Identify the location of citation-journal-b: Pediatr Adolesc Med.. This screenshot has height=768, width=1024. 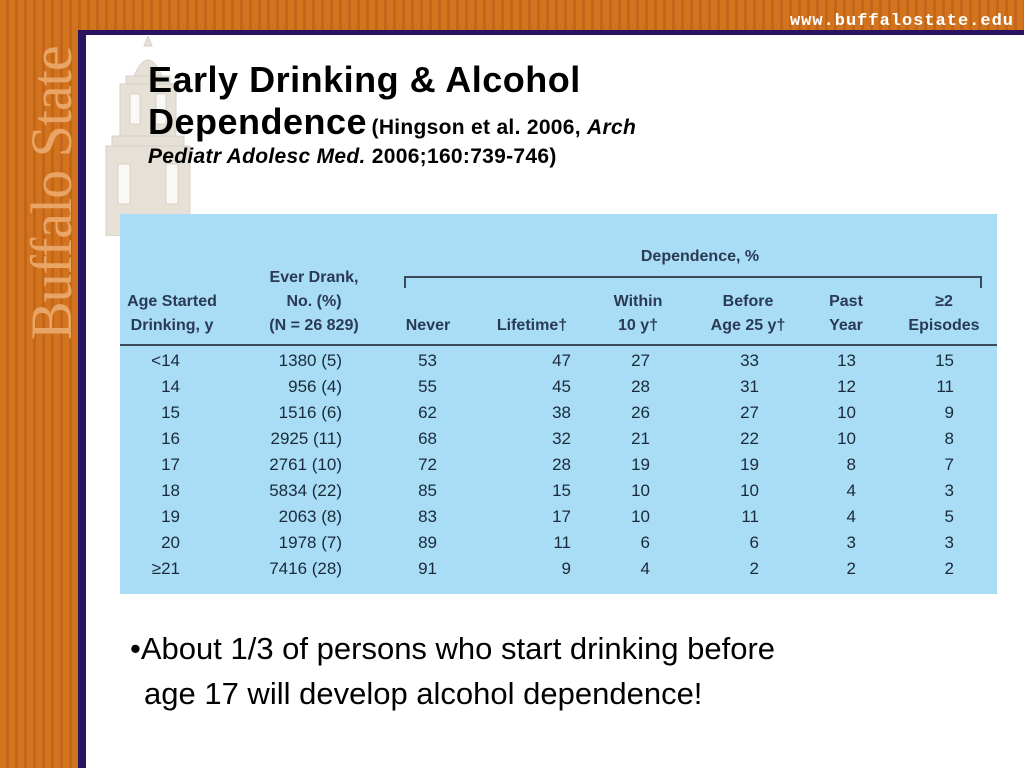
(257, 156).